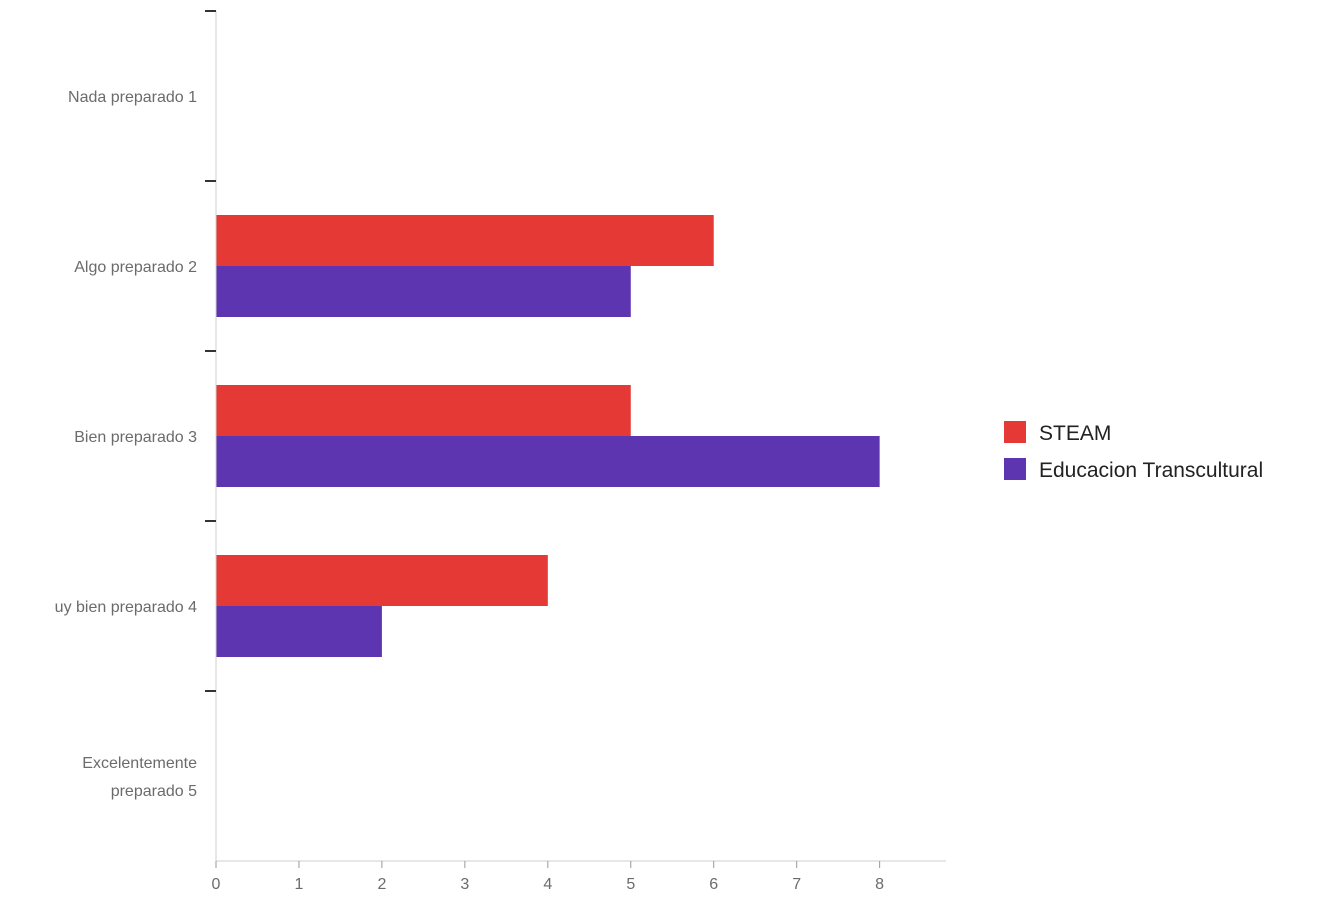 The height and width of the screenshot is (902, 1317). I want to click on x-tick-label: 5, so click(630, 884).